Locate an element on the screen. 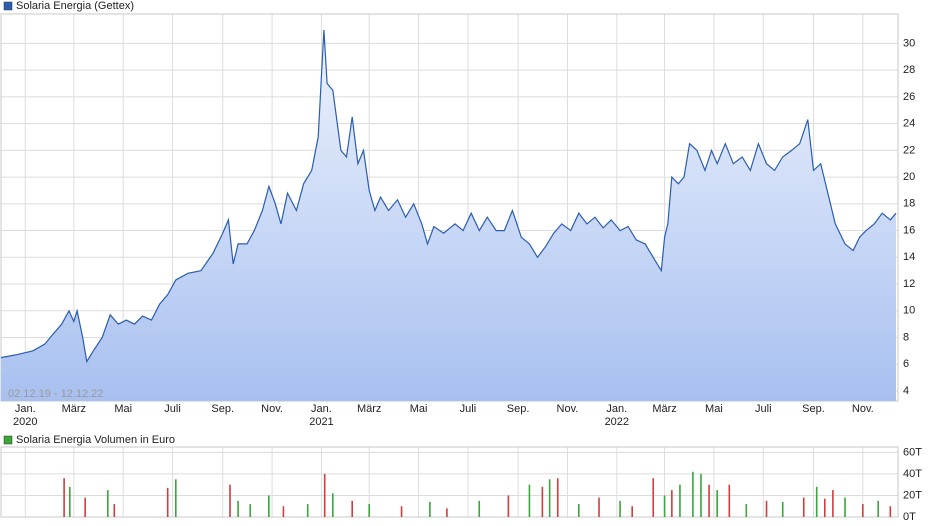 Image resolution: width=940 pixels, height=526 pixels. y-tick-label: 40T is located at coordinates (912, 474).